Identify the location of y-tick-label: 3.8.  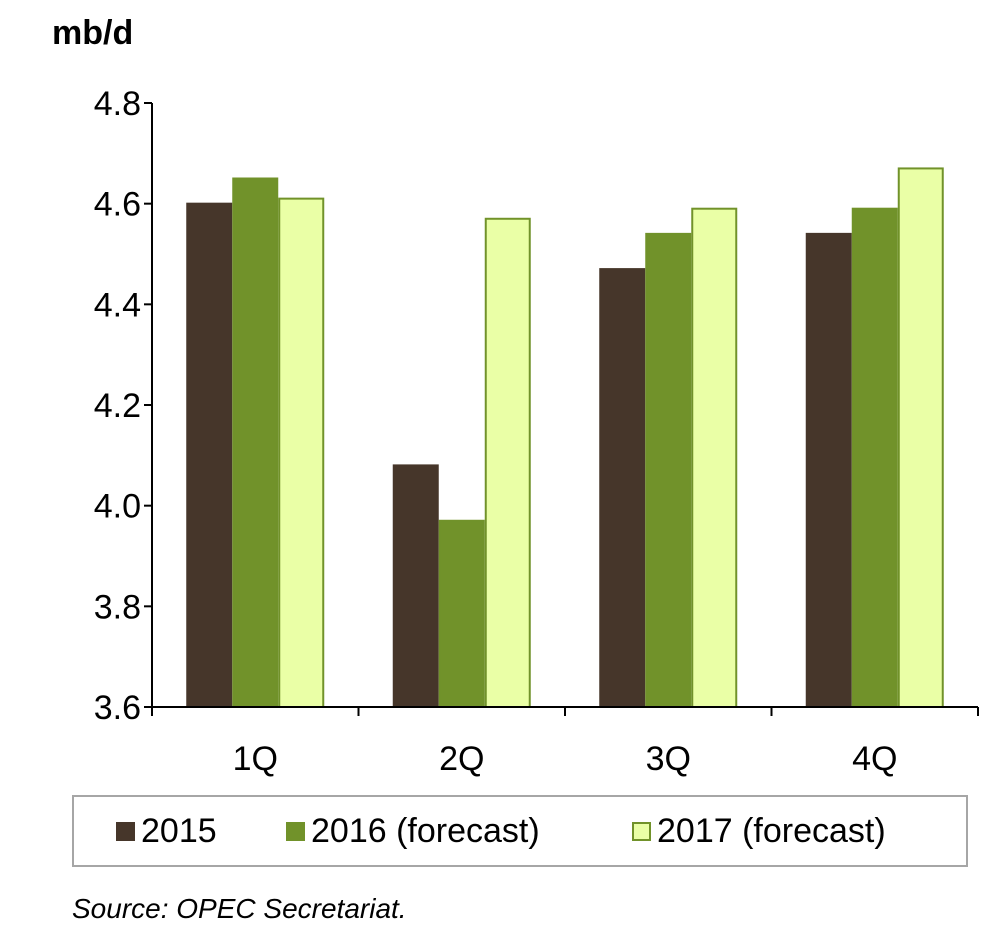
(117, 607).